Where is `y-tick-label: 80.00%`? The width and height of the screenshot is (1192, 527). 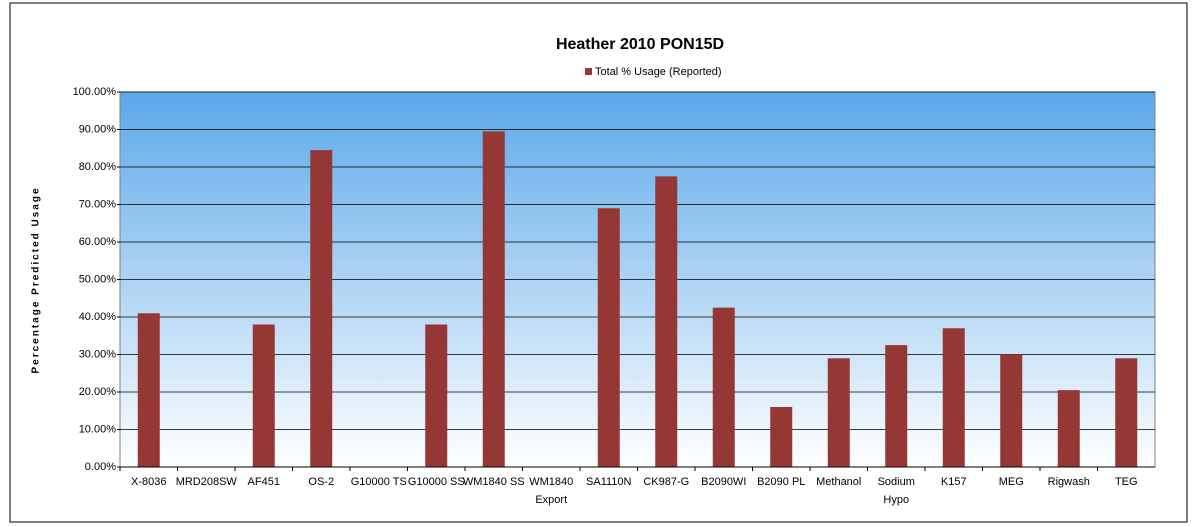
y-tick-label: 80.00% is located at coordinates (98, 167).